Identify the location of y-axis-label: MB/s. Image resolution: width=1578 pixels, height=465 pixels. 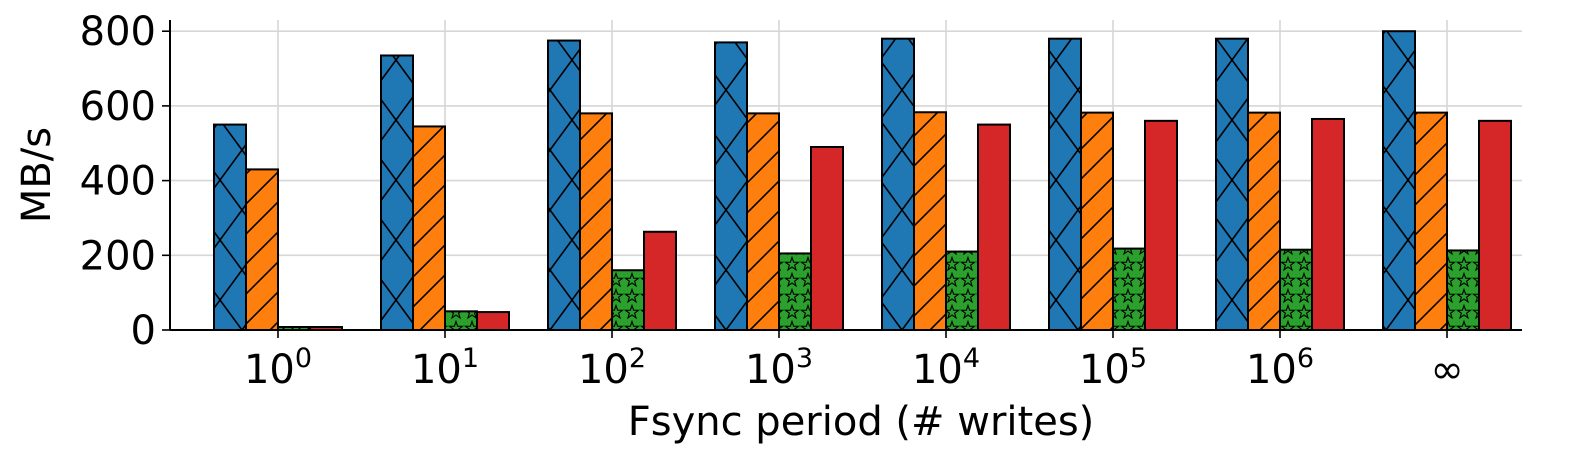
(37, 175).